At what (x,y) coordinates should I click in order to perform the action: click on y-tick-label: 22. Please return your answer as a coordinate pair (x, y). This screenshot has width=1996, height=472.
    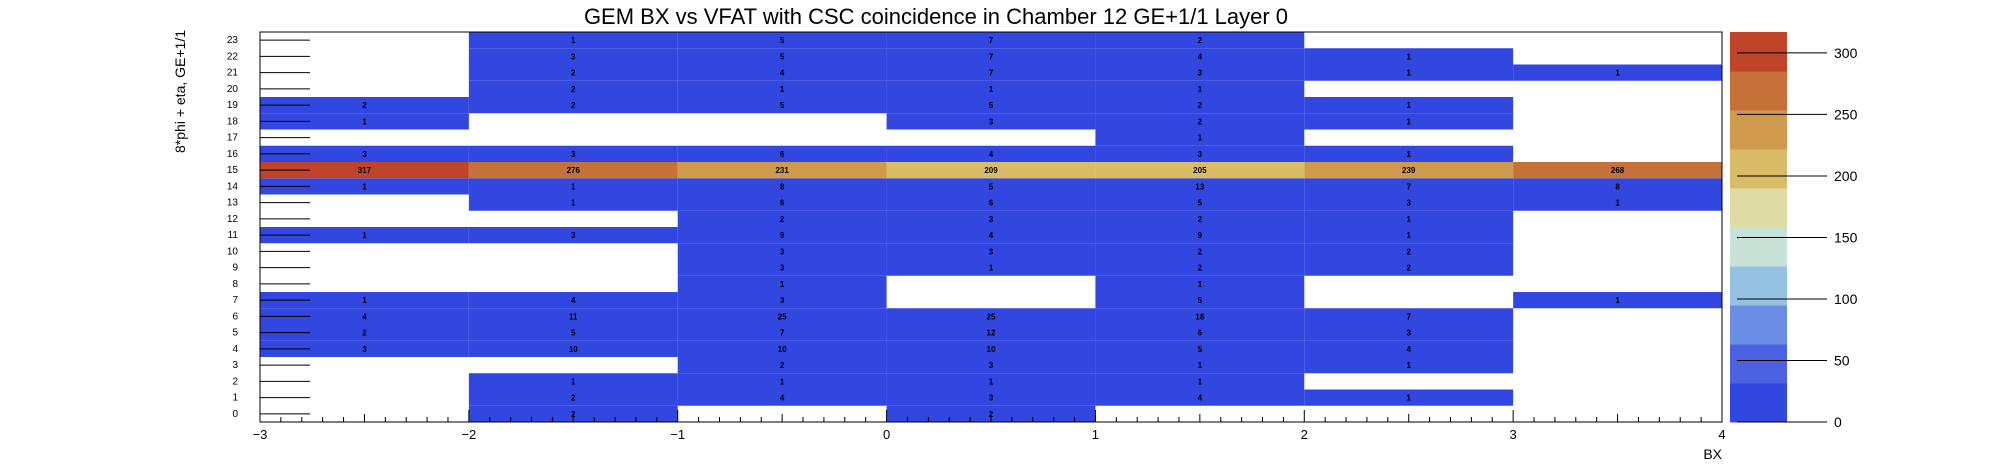
    Looking at the image, I should click on (233, 56).